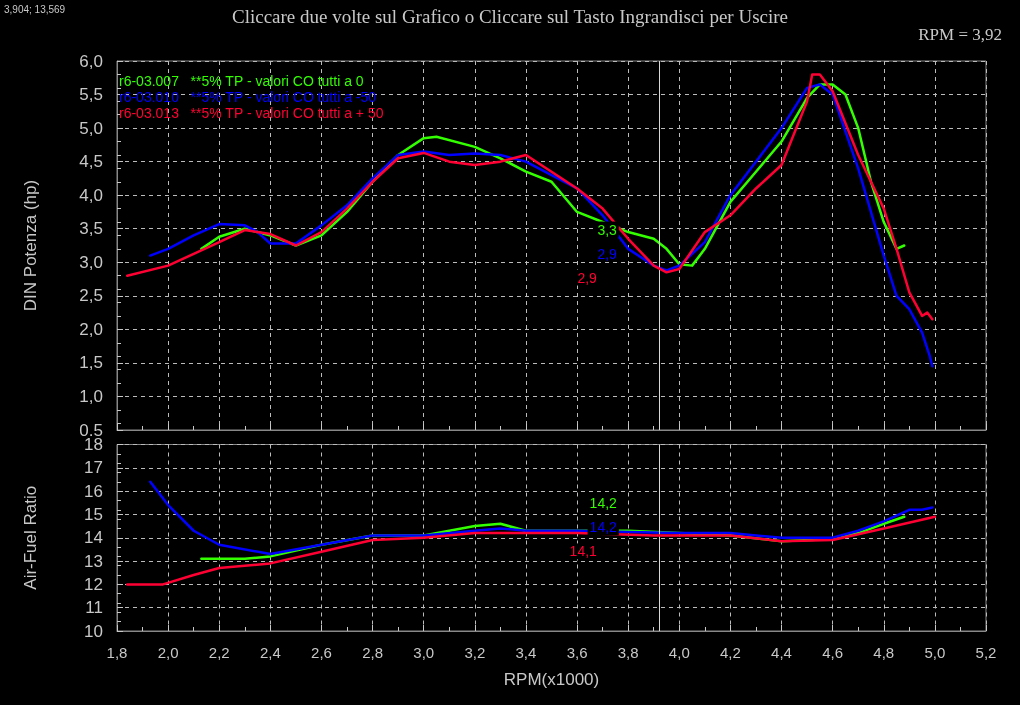 The image size is (1020, 705). I want to click on x-tick-label: 3,0, so click(424, 652).